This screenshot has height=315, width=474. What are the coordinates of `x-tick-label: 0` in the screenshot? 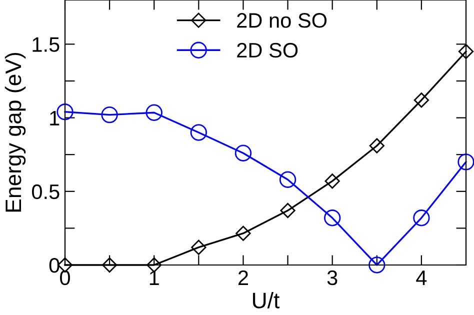 It's located at (65, 278).